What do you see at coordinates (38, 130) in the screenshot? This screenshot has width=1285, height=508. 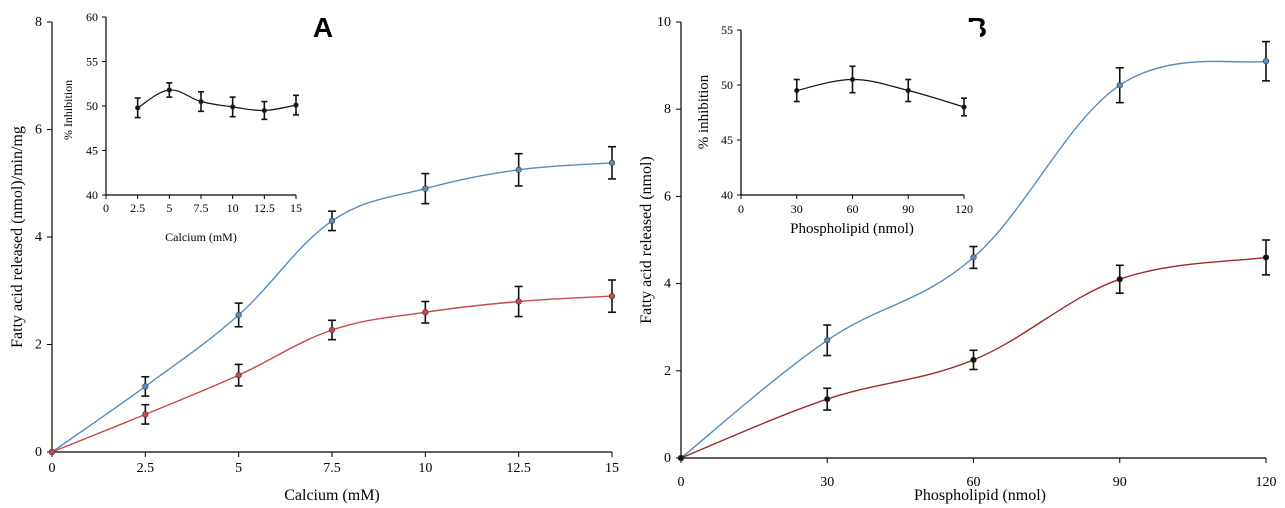 I see `chart-a-y-tick-label: 6` at bounding box center [38, 130].